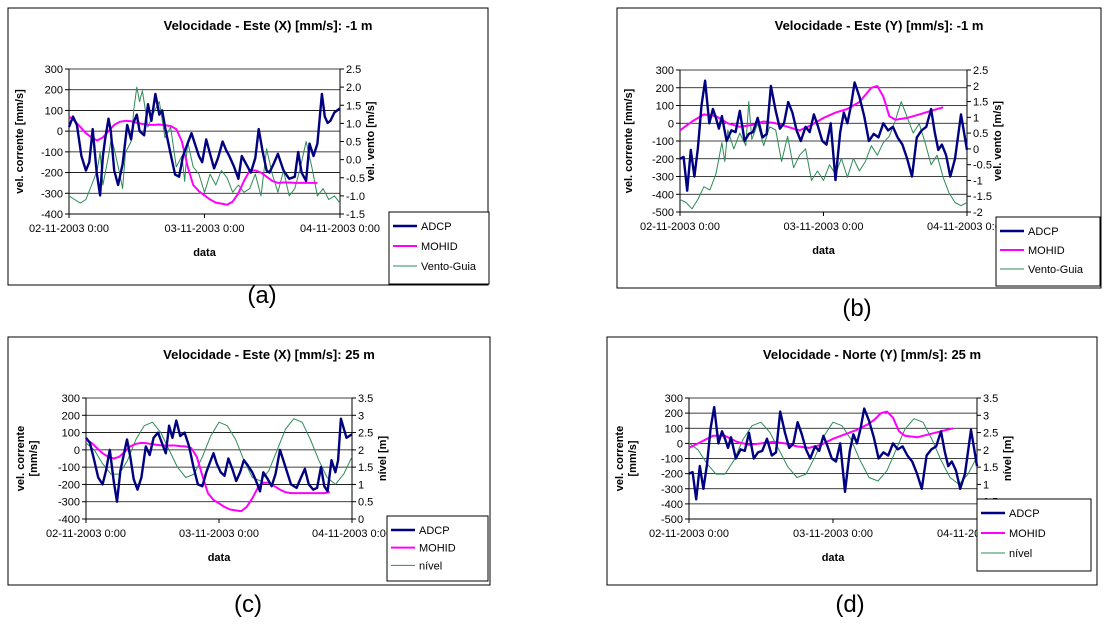  Describe the element at coordinates (371, 141) in the screenshot. I see `chart-a-y2label: vel. vento [m/s]` at that location.